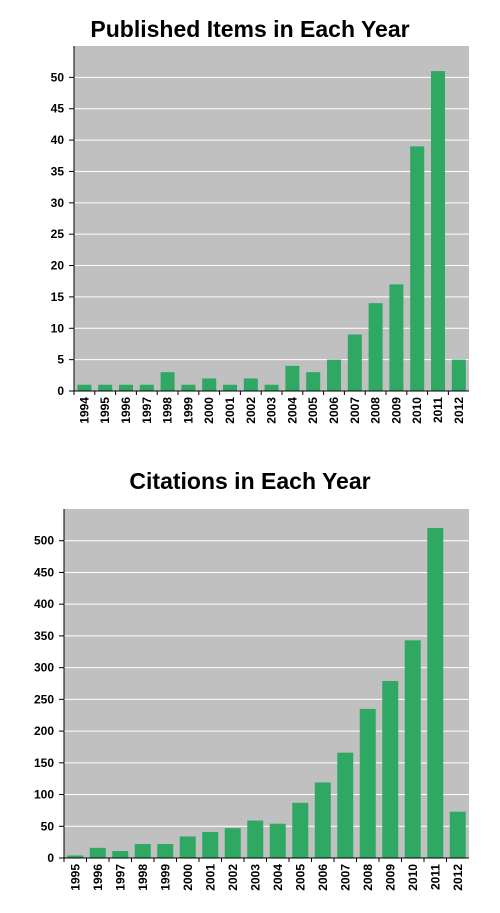 The height and width of the screenshot is (913, 500). I want to click on y-tick-label: 20, so click(58, 266).